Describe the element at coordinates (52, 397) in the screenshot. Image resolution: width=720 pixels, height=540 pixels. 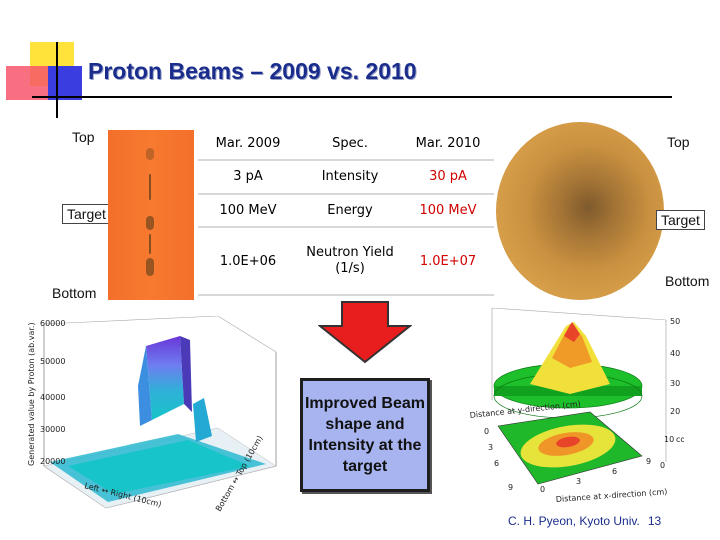
I see `left-plot-y-tick: 40000` at that location.